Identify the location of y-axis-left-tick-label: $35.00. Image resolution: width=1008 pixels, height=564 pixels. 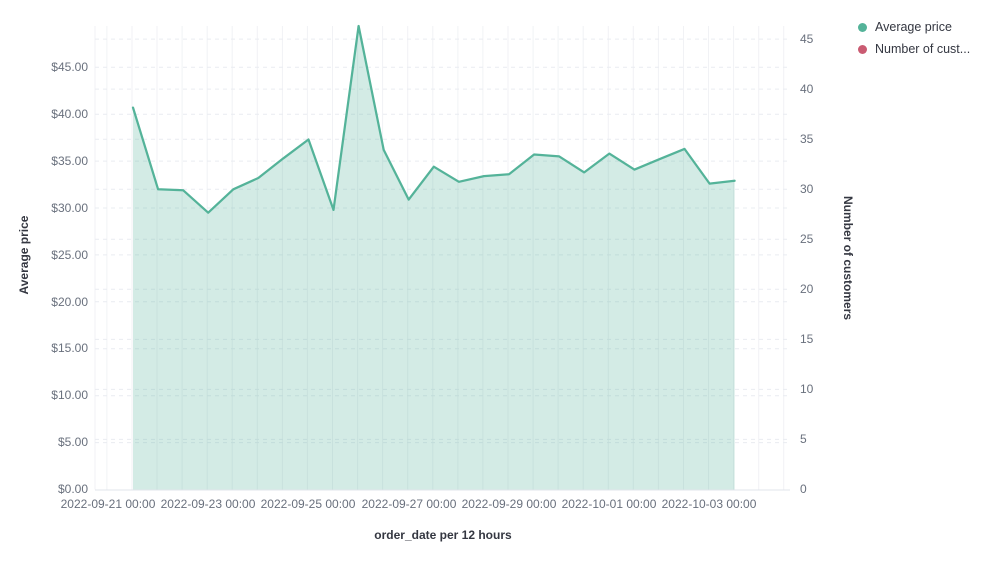
(69, 161).